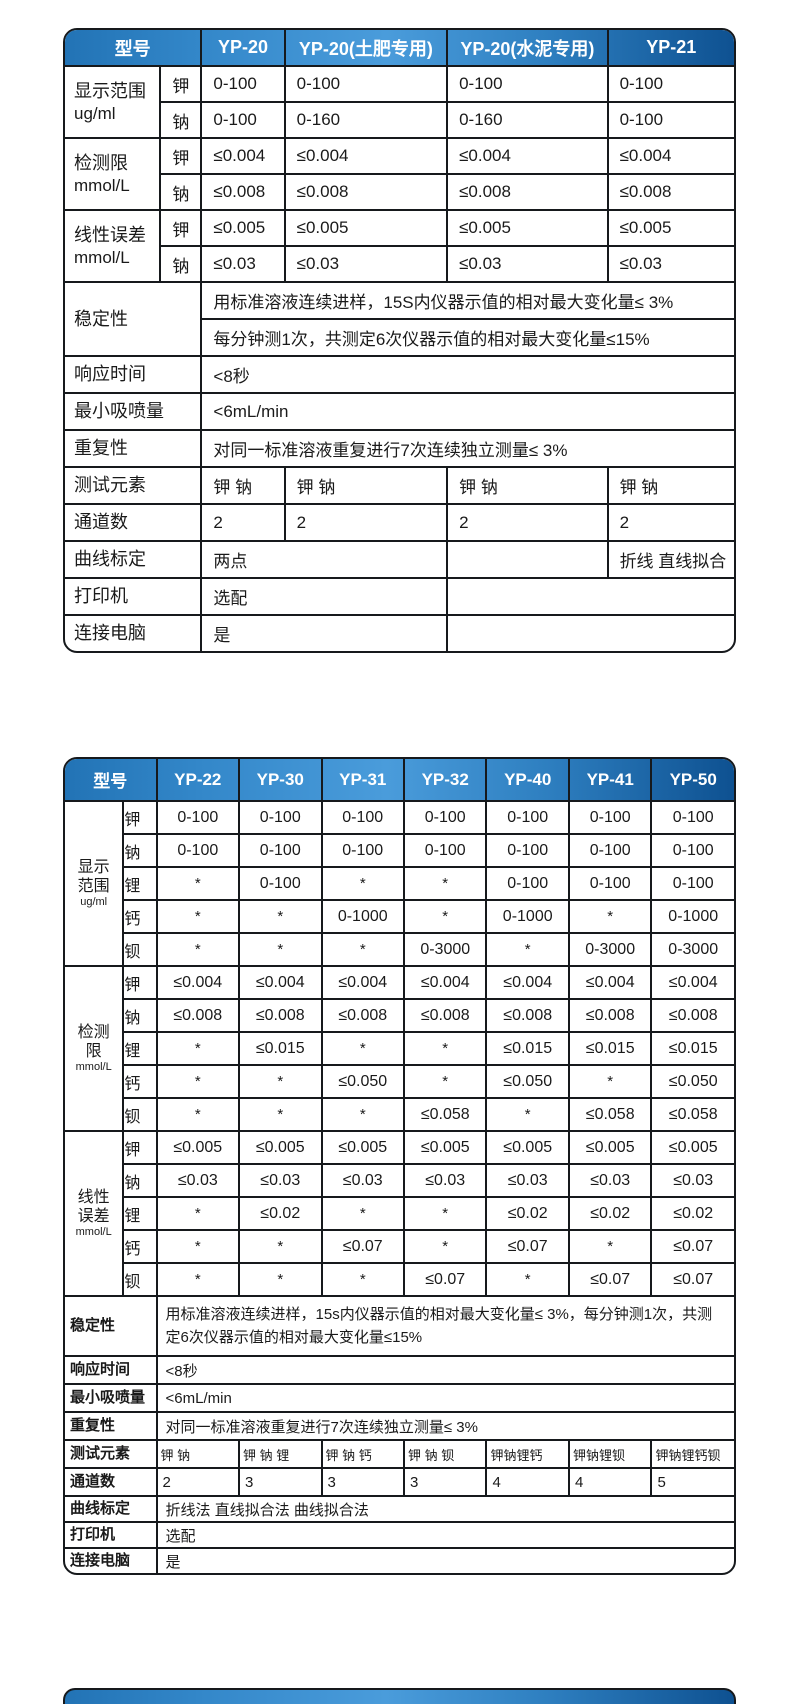 This screenshot has width=790, height=1704. I want to click on table-row: 检测限 mmol/L 钾 ≤0.004 ≤0.004 ≤0.004 ≤0.004, so click(399, 174).